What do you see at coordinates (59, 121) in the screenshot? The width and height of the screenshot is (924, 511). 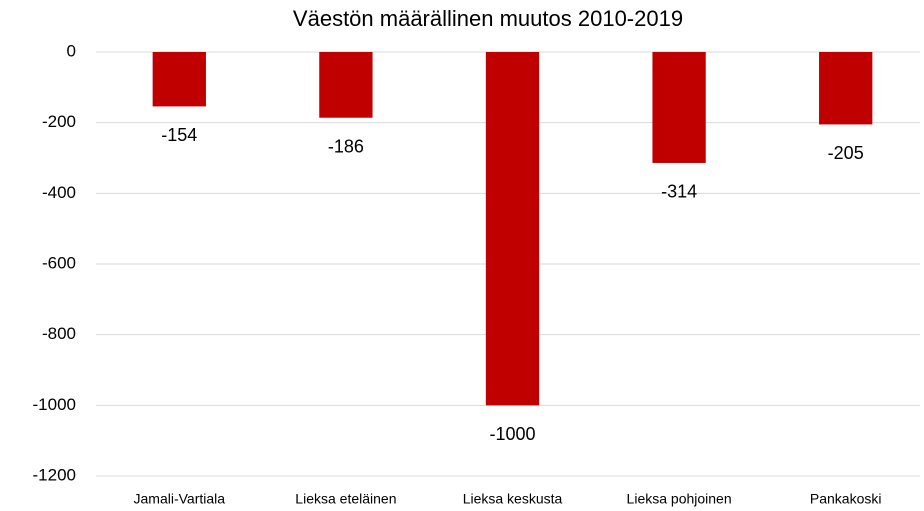 I see `y-tick-label: -200` at bounding box center [59, 121].